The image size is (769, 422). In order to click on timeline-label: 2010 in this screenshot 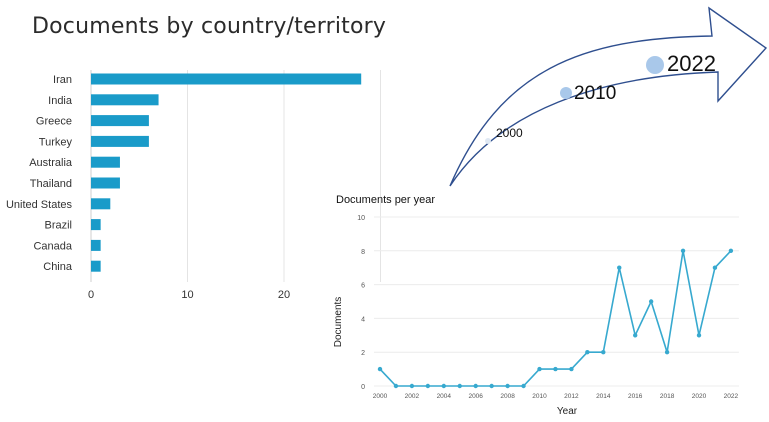, I will do `click(595, 93)`.